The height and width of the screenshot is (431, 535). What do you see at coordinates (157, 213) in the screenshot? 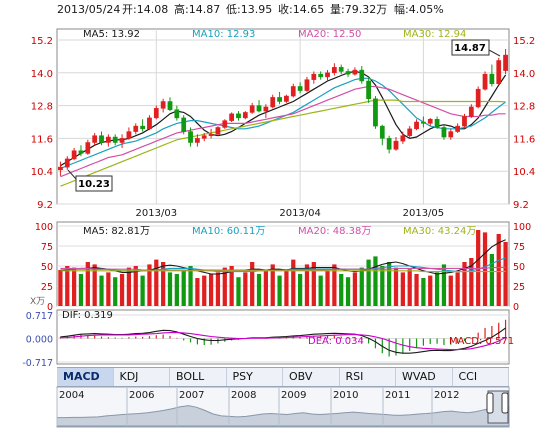
I see `date-tick: 2013/03` at bounding box center [157, 213].